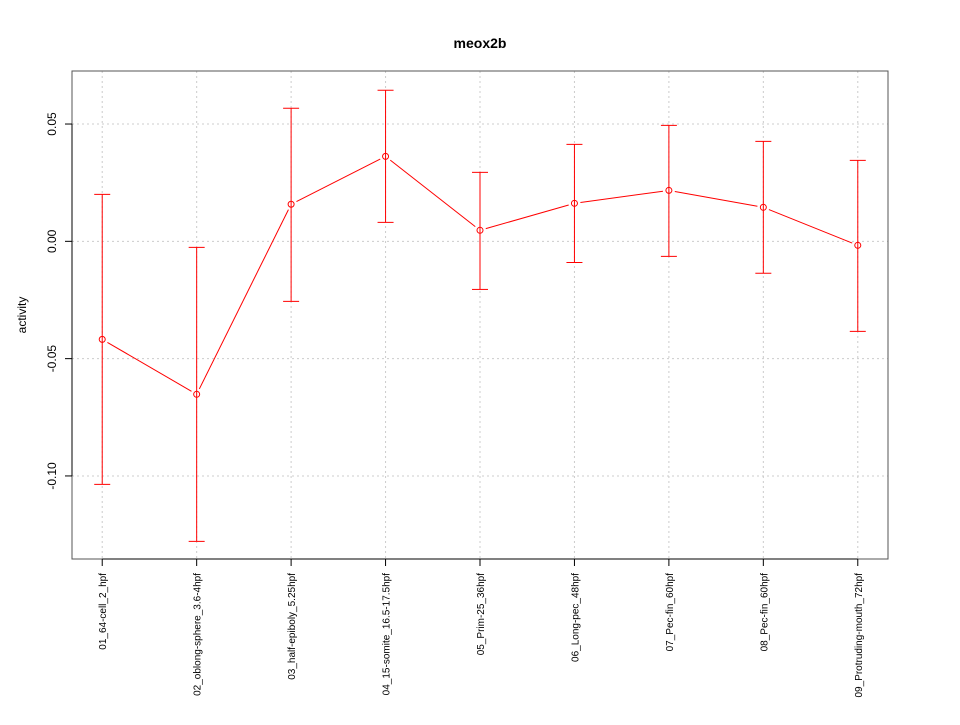 The height and width of the screenshot is (725, 960). What do you see at coordinates (52, 476) in the screenshot?
I see `y-tick-label: -0.10` at bounding box center [52, 476].